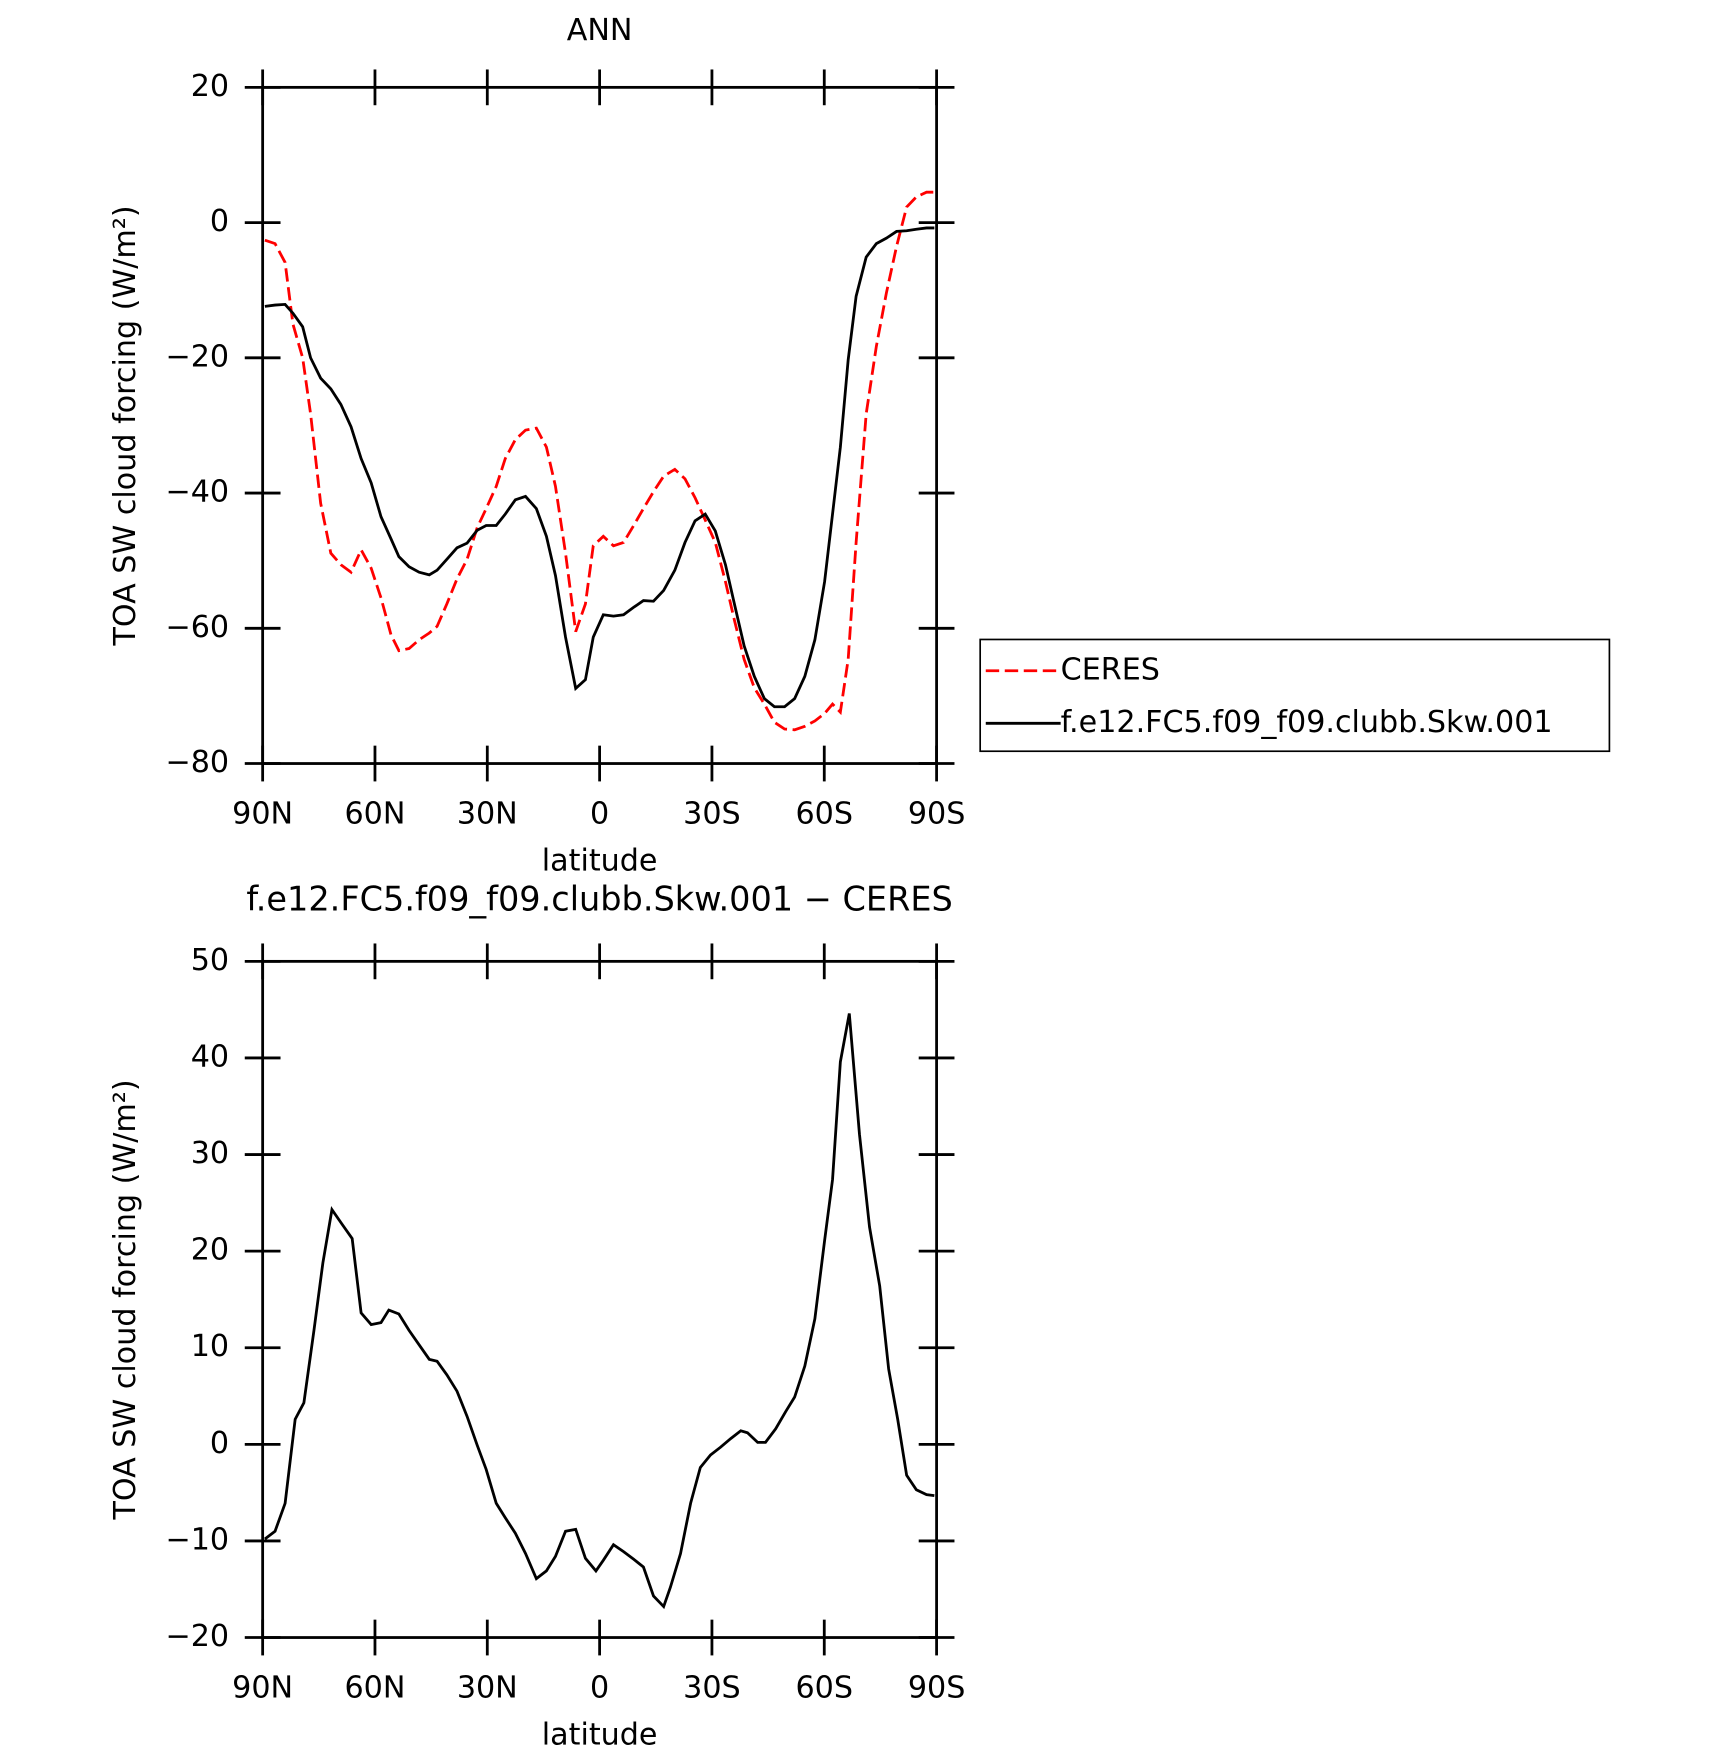 This screenshot has width=1710, height=1745. What do you see at coordinates (210, 1153) in the screenshot?
I see `y-tick-label: 30` at bounding box center [210, 1153].